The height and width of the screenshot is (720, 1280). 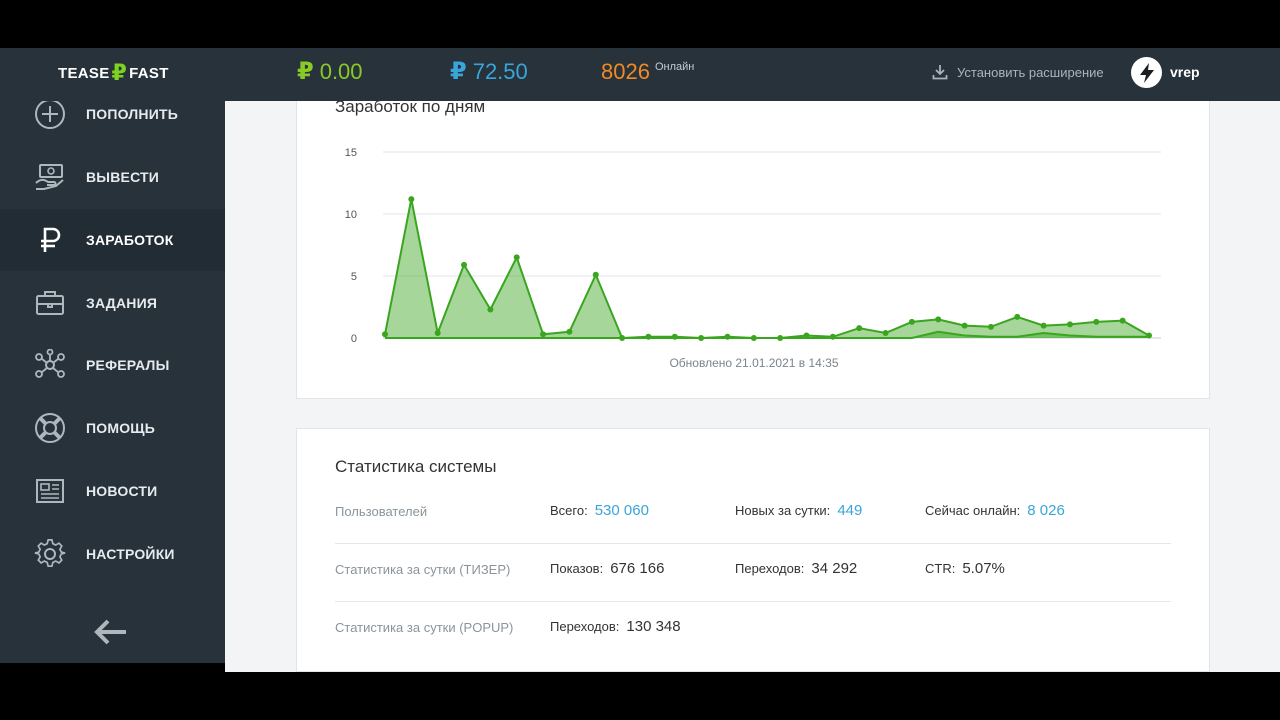 What do you see at coordinates (675, 67) in the screenshot?
I see `online-label: Онлайн` at bounding box center [675, 67].